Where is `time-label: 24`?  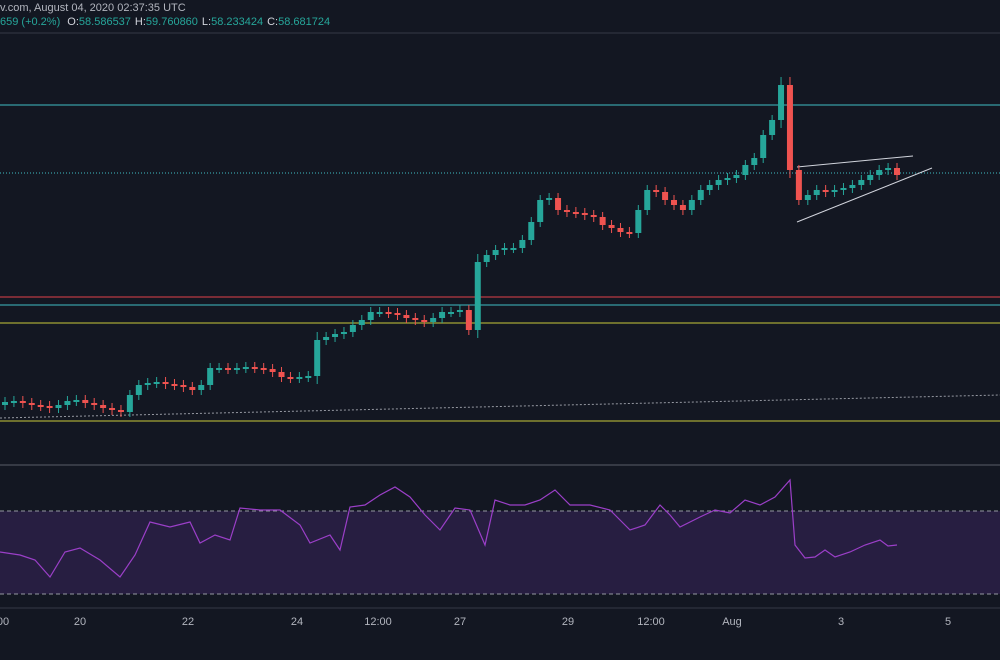
time-label: 24 is located at coordinates (297, 622).